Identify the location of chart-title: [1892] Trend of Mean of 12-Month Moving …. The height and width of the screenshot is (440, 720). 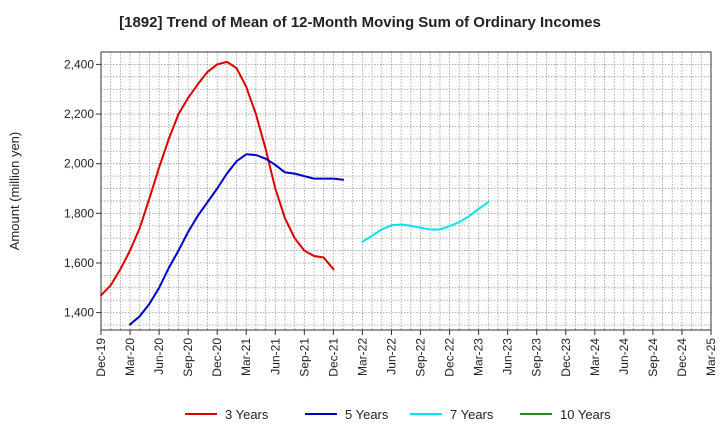
(360, 22).